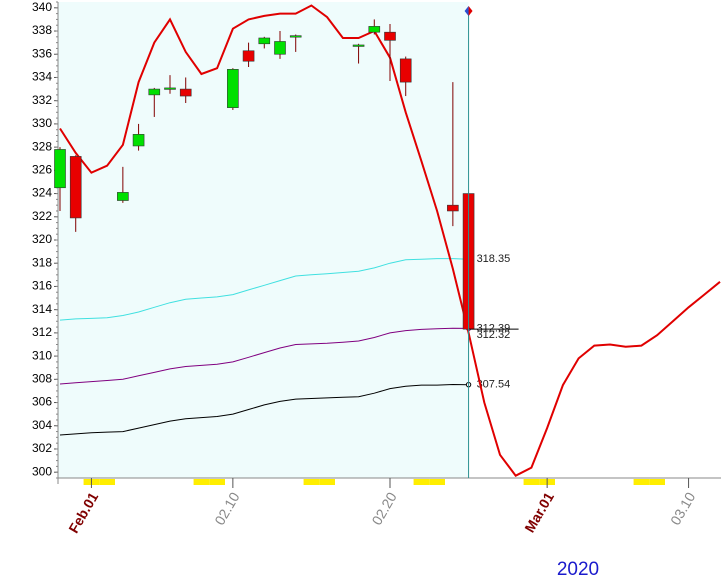 The height and width of the screenshot is (584, 721). What do you see at coordinates (494, 259) in the screenshot?
I see `line-end-label: 318.35` at bounding box center [494, 259].